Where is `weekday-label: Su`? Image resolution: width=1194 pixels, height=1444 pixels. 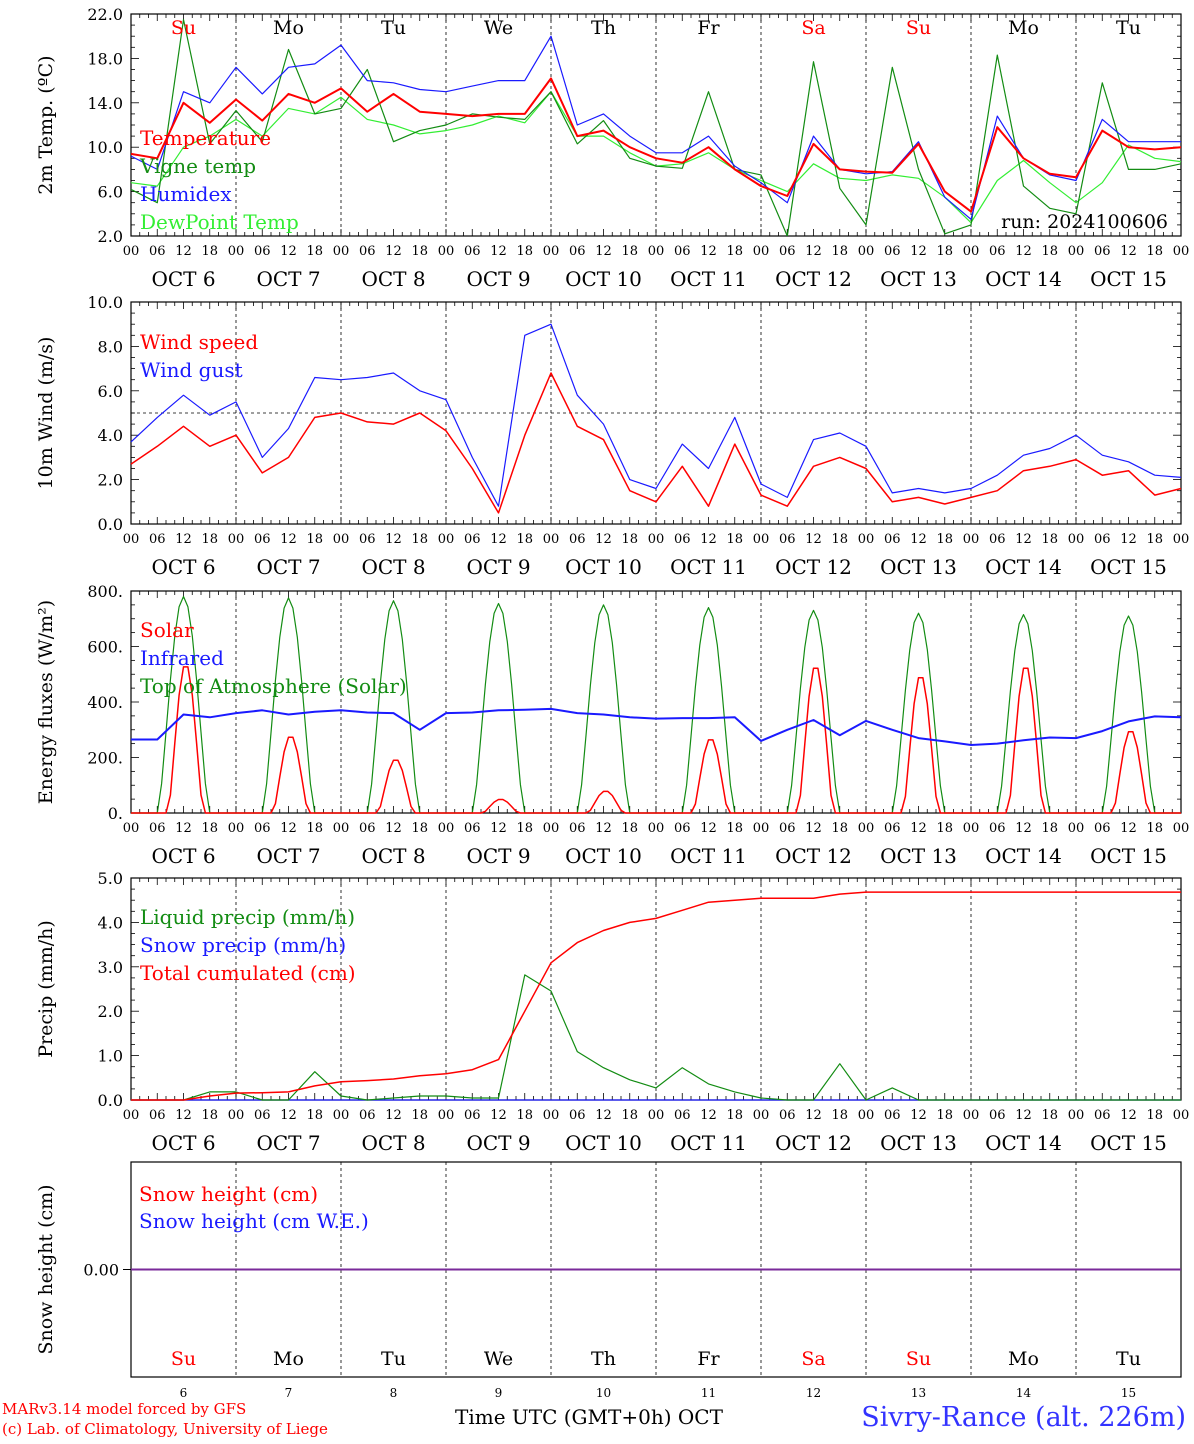 weekday-label: Su is located at coordinates (183, 1359).